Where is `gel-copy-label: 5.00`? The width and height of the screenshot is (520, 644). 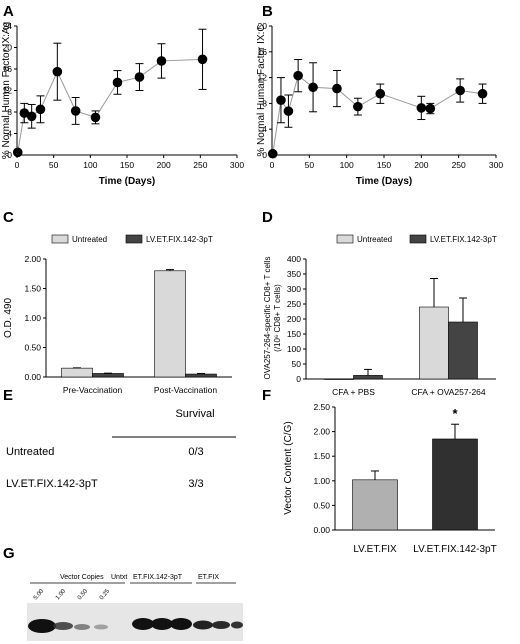 gel-copy-label: 5.00 is located at coordinates (39, 594).